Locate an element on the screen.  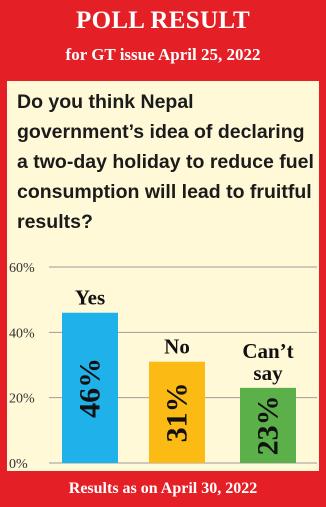
bar-value-label: 23% is located at coordinates (268, 425).